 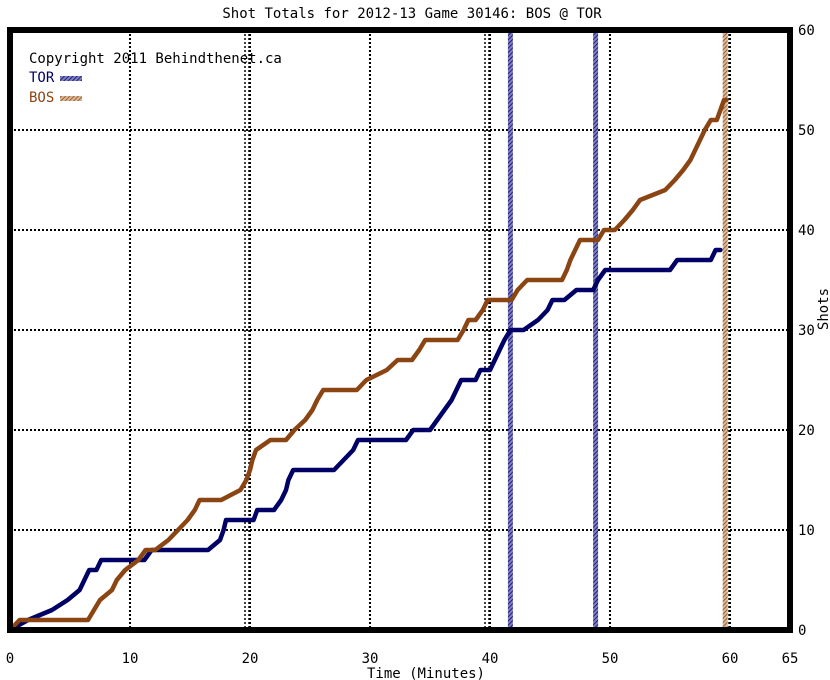 What do you see at coordinates (806, 131) in the screenshot?
I see `y-tick-label: 50` at bounding box center [806, 131].